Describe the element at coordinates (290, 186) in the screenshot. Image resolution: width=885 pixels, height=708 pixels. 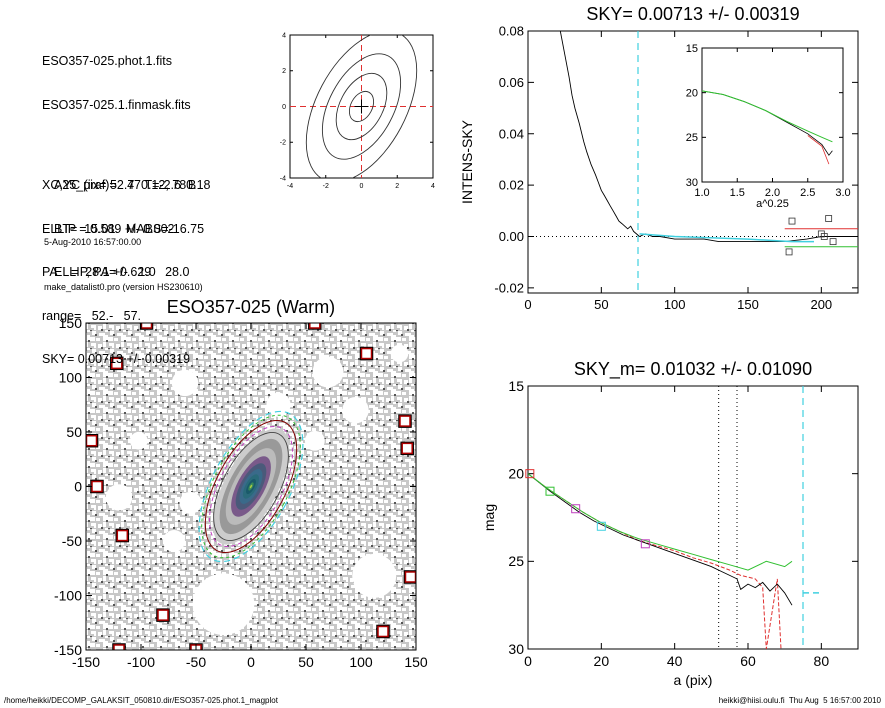
I see `contour-xtick-label: -4` at that location.